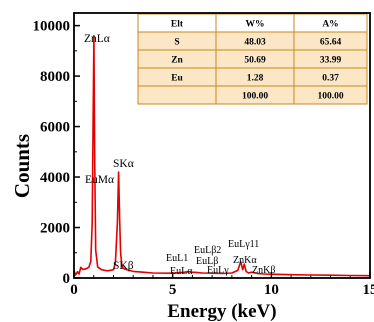  What do you see at coordinates (55, 77) in the screenshot?
I see `y-tick-label: 8000` at bounding box center [55, 77].